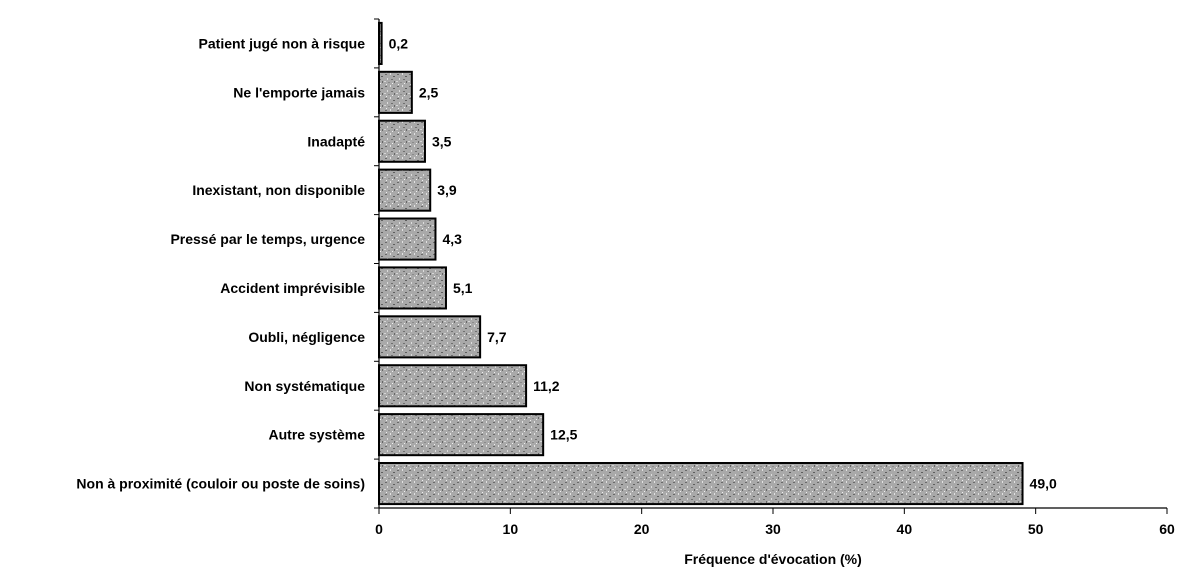  I want to click on x-tick-label-6: 60, so click(1167, 529).